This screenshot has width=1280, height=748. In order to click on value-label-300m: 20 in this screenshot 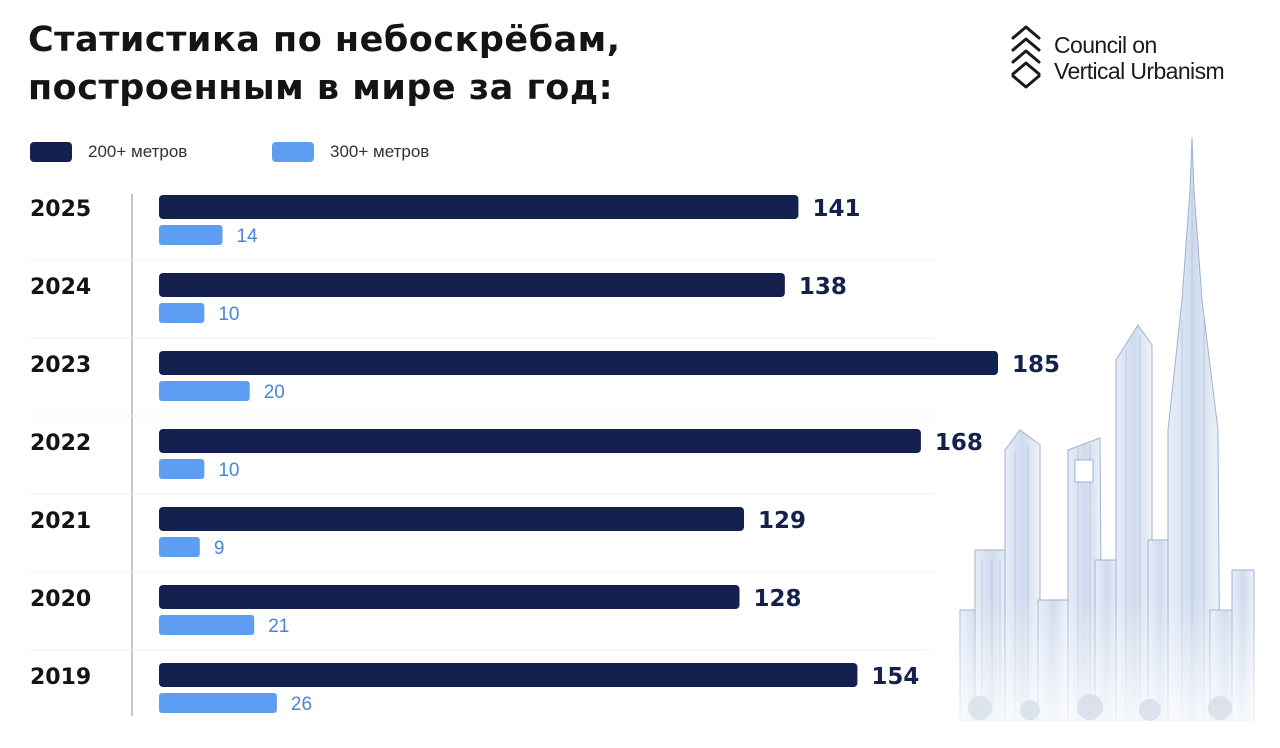, I will do `click(274, 392)`.